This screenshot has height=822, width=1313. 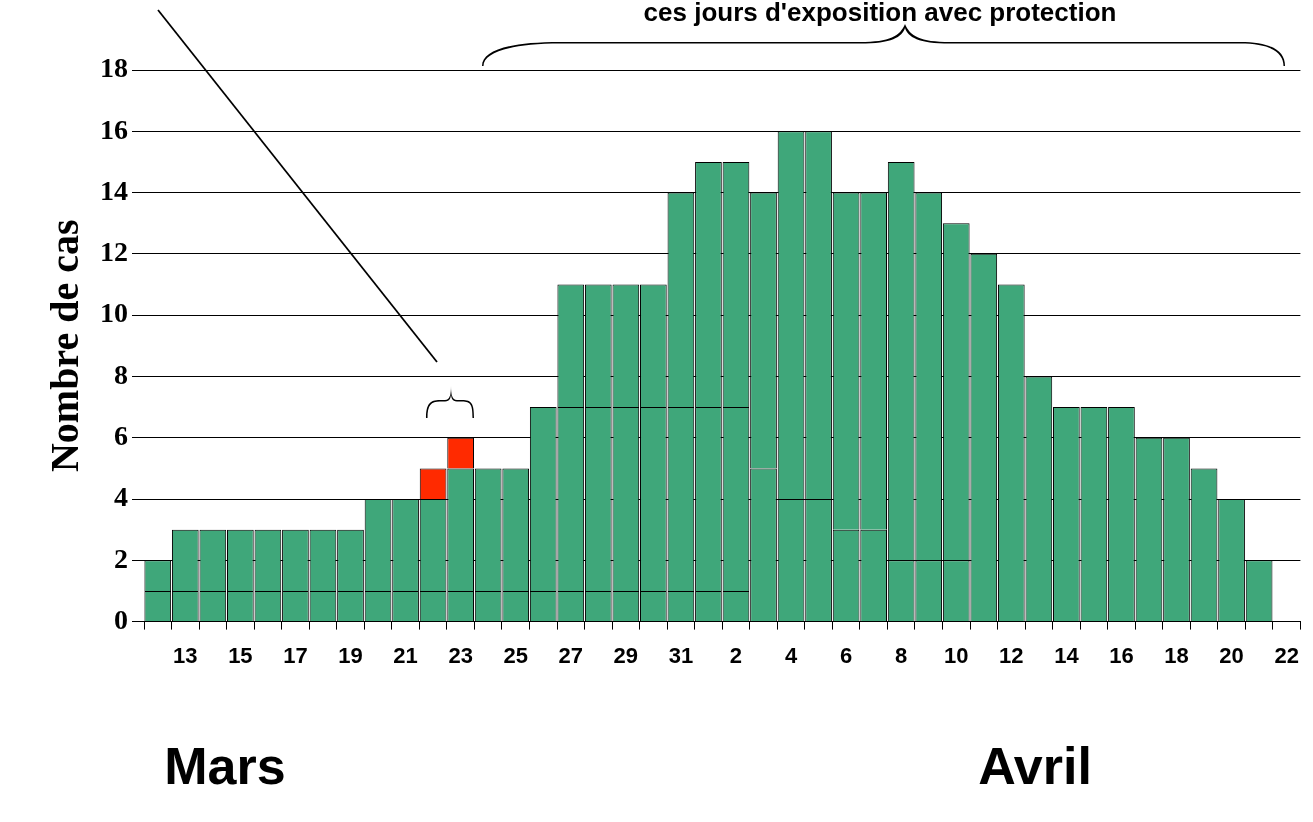 What do you see at coordinates (114, 252) in the screenshot?
I see `y-tick-label: 12` at bounding box center [114, 252].